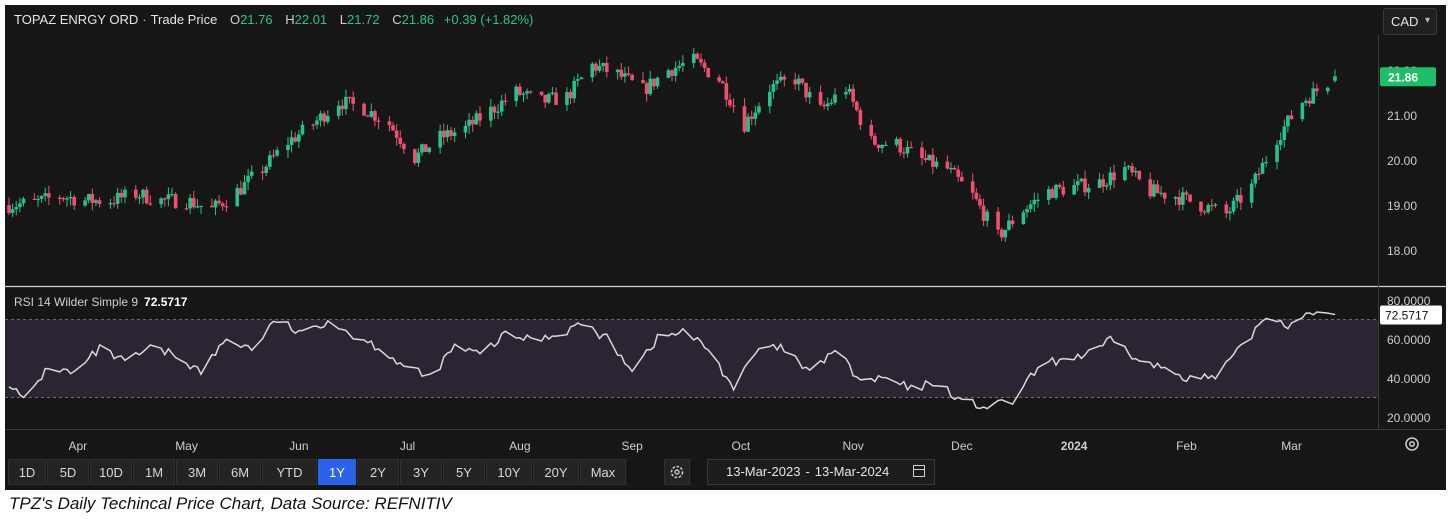 The height and width of the screenshot is (519, 1454). I want to click on rsi-tick-label: 20.0000, so click(1409, 418).